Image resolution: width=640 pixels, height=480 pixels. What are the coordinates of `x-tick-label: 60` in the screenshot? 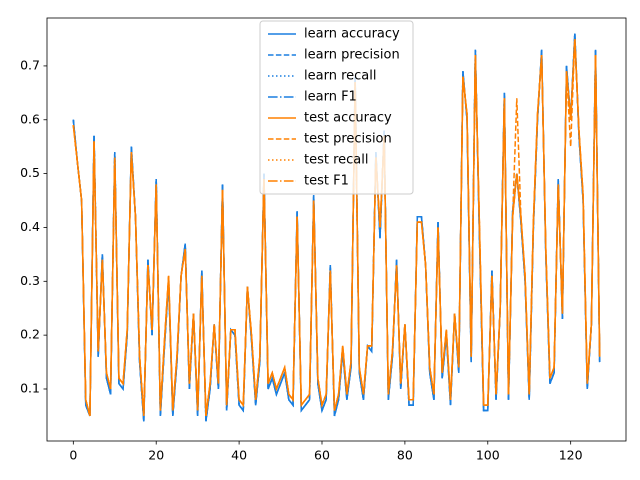 It's located at (322, 455).